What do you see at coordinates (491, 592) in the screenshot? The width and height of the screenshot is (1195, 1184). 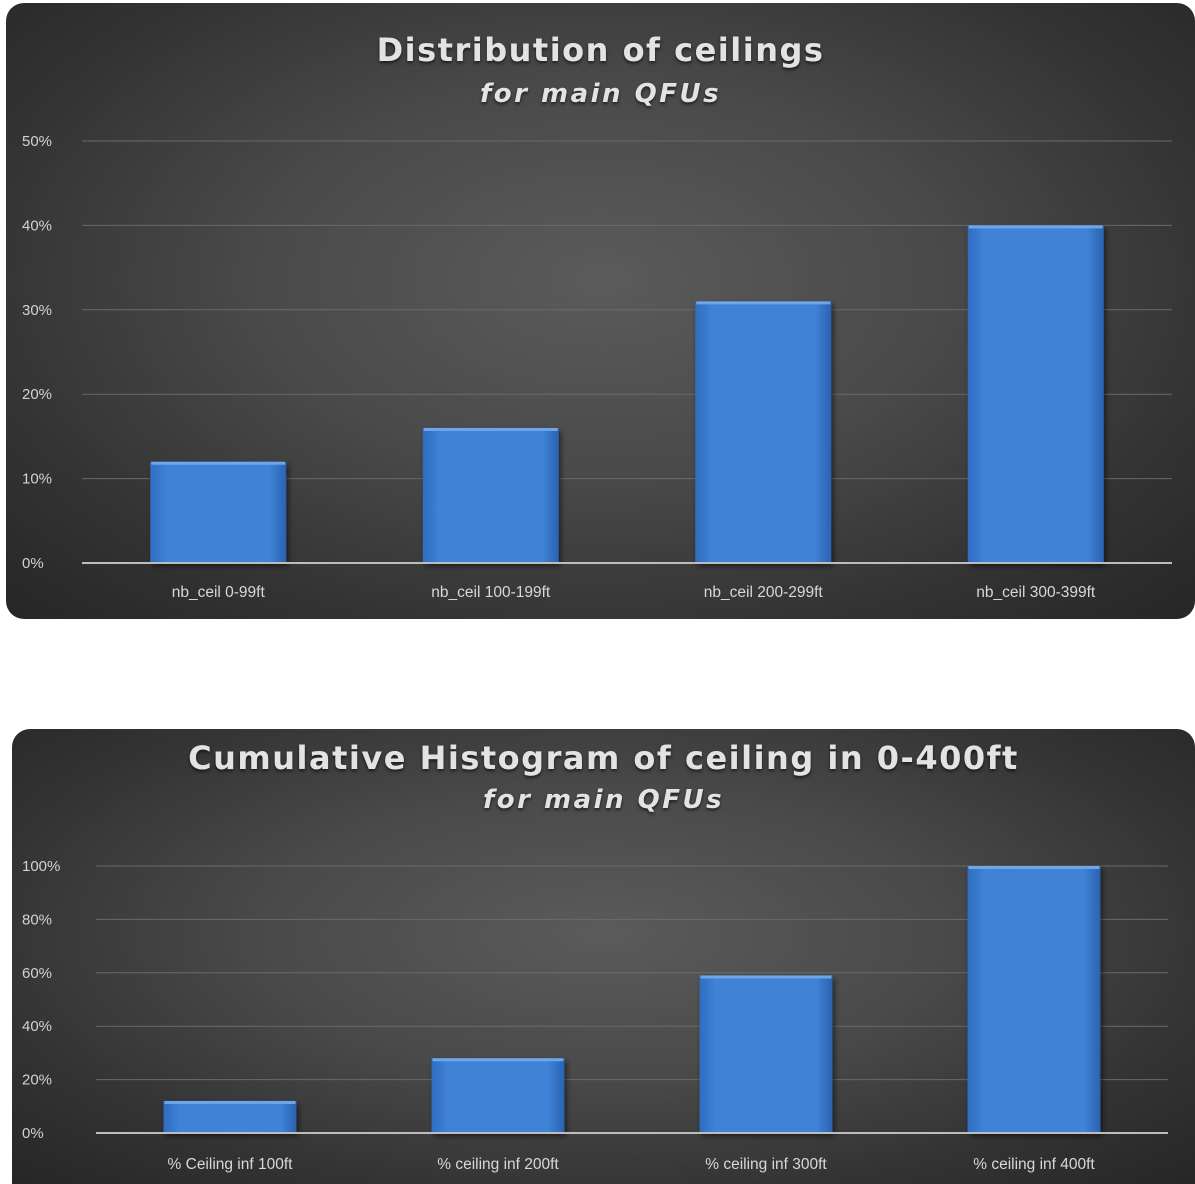 I see `x-category-label: nb_ceil 100-199ft` at bounding box center [491, 592].